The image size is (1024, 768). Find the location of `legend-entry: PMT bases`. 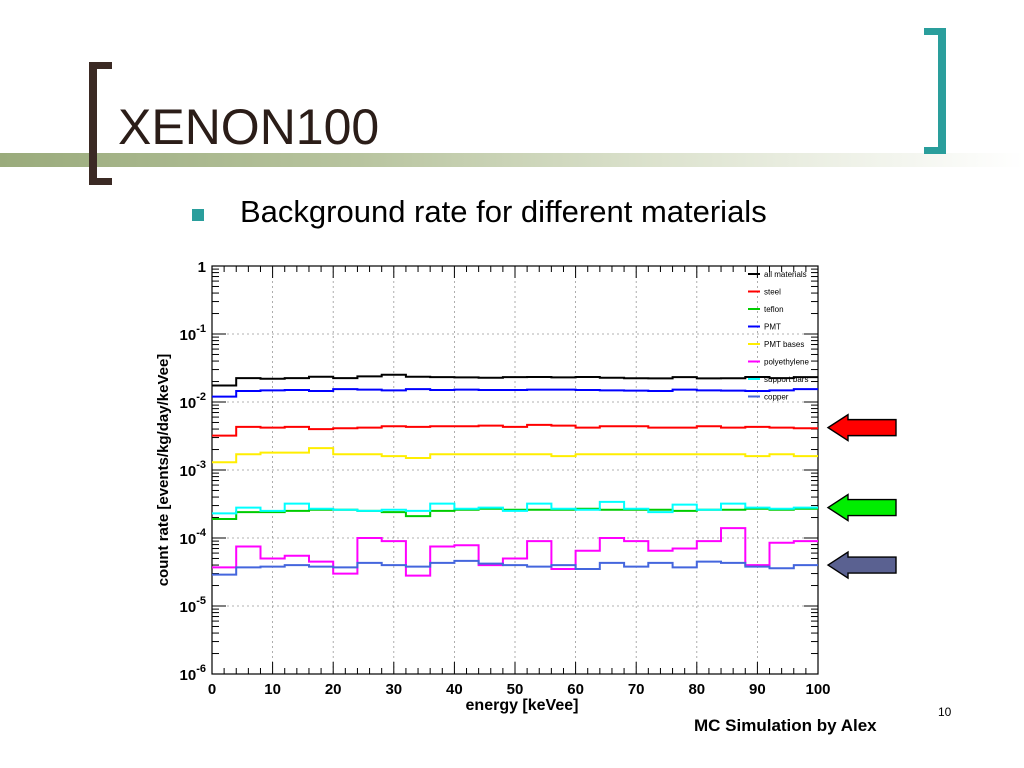

legend-entry: PMT bases is located at coordinates (784, 344).